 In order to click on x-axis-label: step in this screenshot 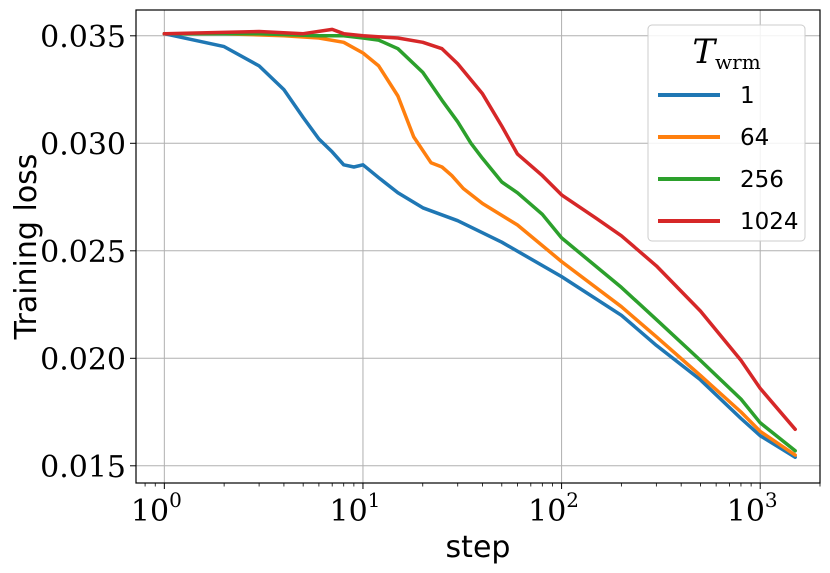, I will do `click(478, 547)`.